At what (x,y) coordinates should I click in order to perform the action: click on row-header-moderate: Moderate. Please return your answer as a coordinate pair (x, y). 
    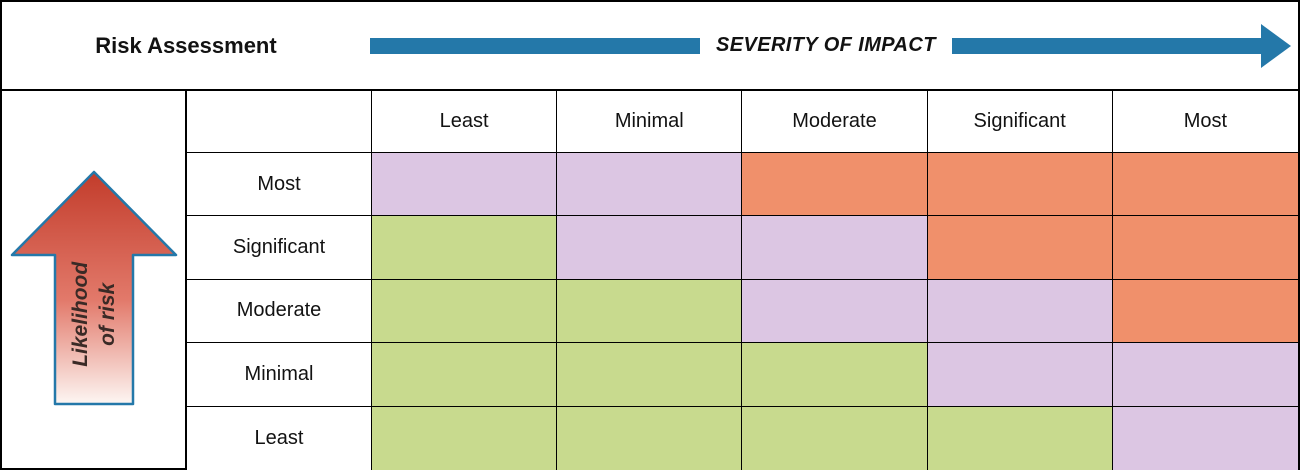
    Looking at the image, I should click on (279, 311).